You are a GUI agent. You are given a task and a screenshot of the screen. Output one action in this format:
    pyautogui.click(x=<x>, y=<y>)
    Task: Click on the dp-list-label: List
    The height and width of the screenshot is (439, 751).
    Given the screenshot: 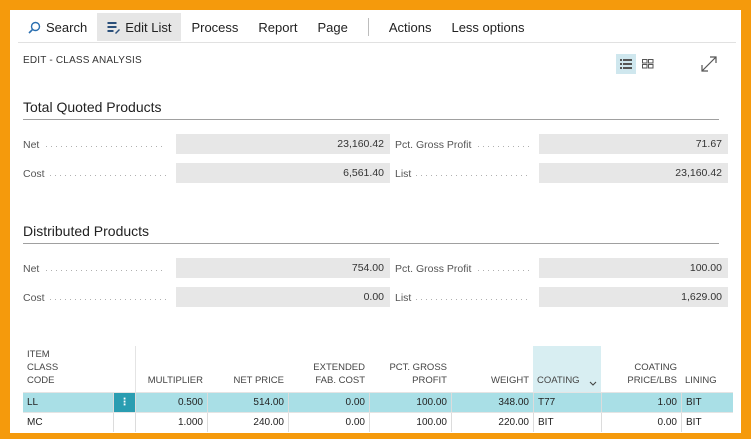 What is the action you would take?
    pyautogui.click(x=403, y=298)
    